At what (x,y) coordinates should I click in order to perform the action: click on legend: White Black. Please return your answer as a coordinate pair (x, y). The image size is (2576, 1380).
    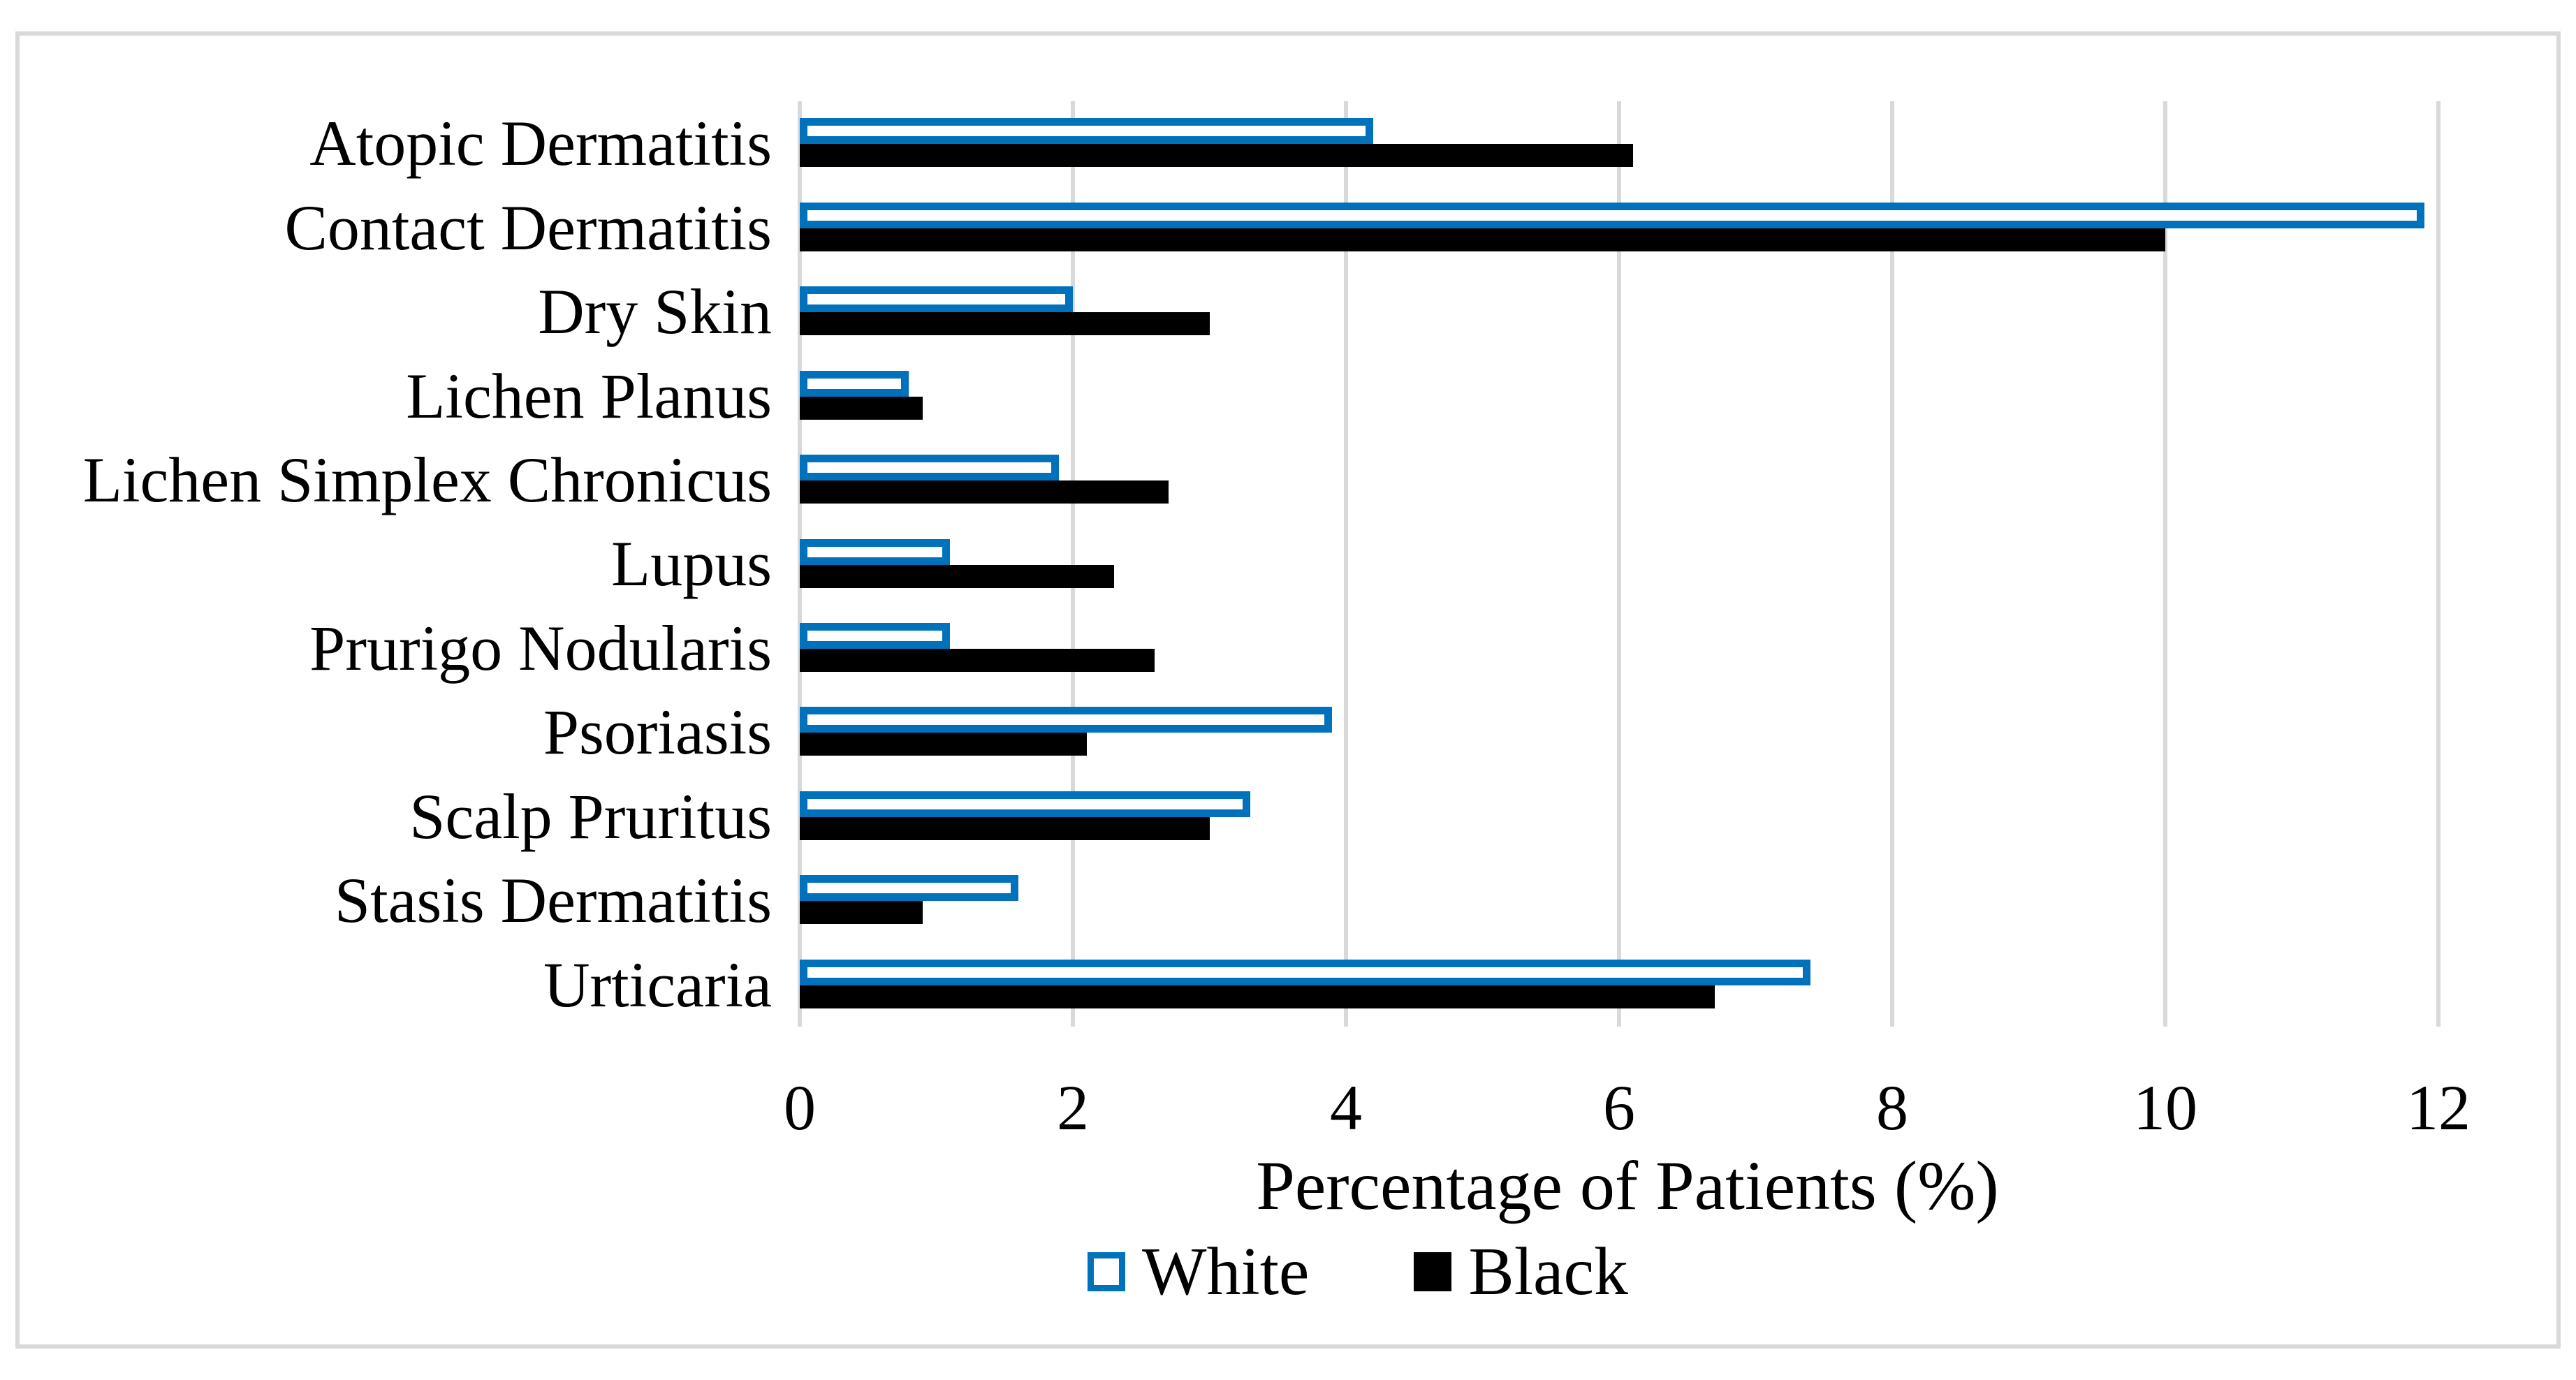
    Looking at the image, I should click on (1357, 1271).